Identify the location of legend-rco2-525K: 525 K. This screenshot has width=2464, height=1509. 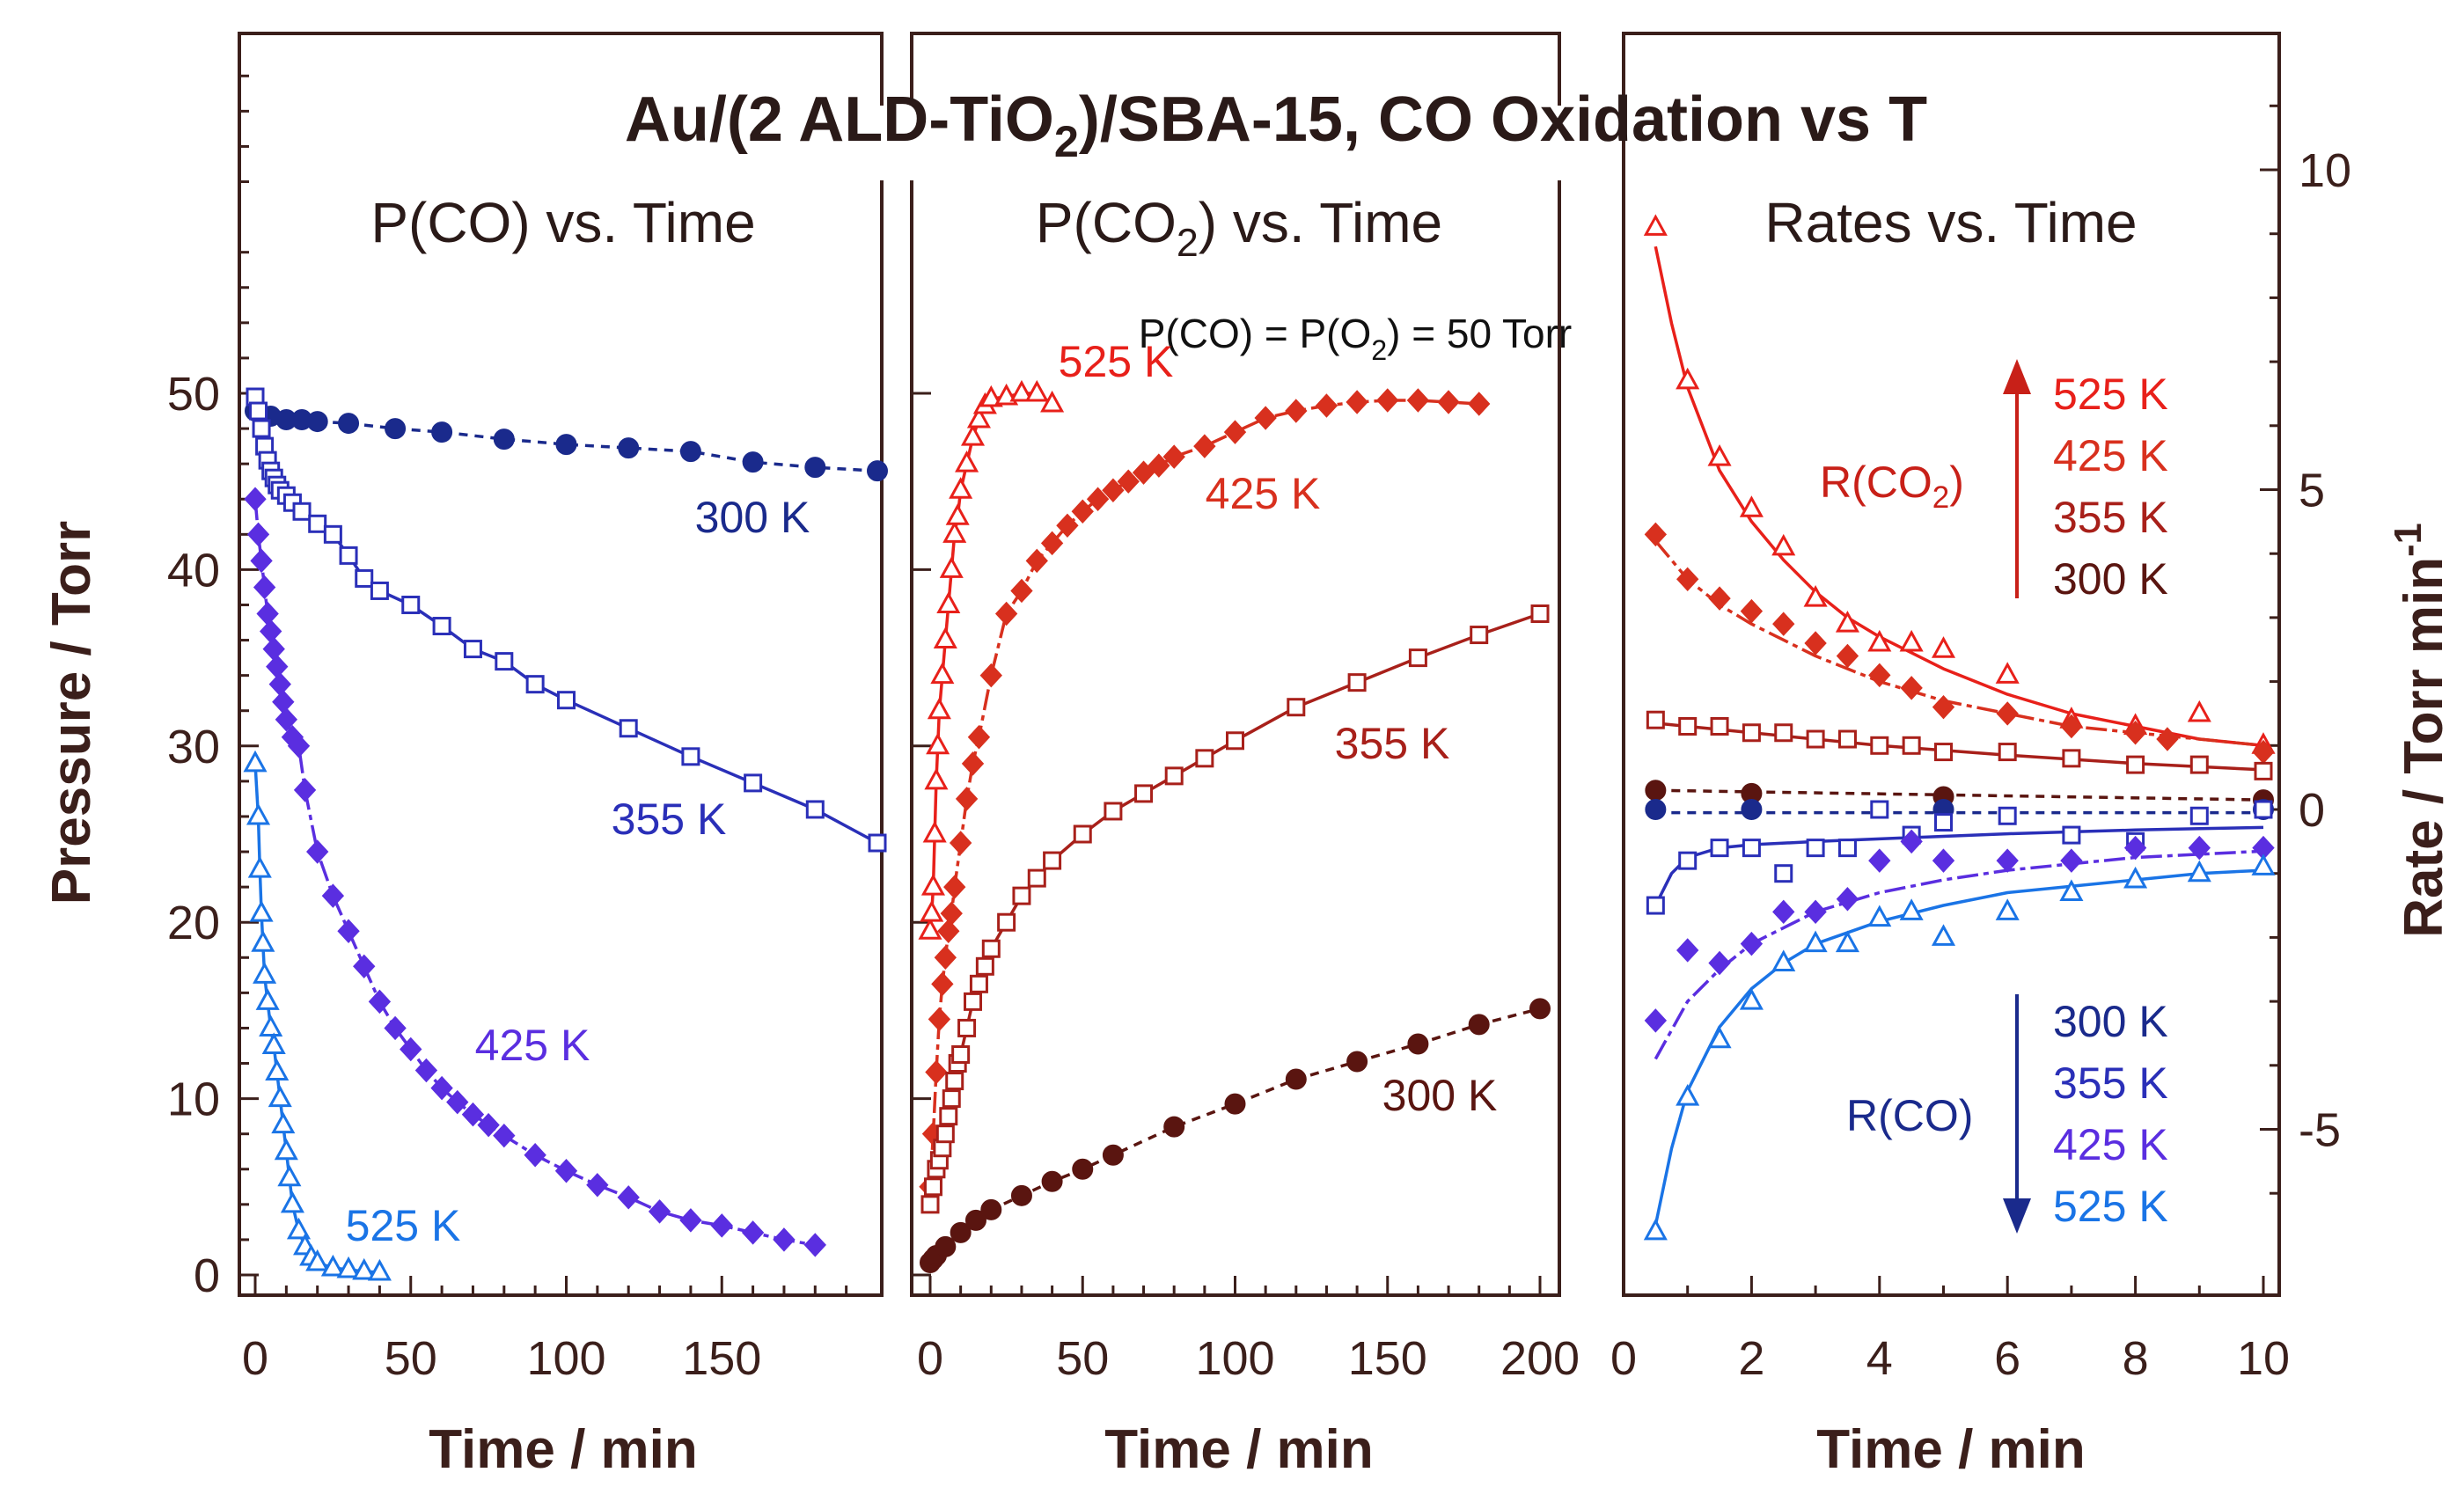
(2111, 394).